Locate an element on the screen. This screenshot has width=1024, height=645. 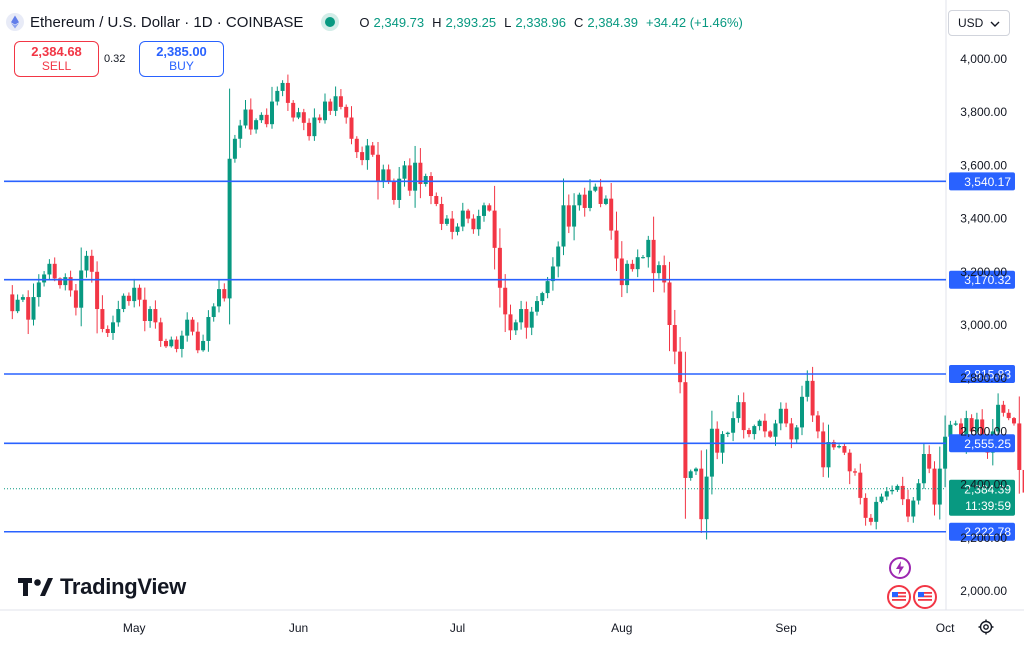
tradingview-logo: TradingView is located at coordinates (102, 587).